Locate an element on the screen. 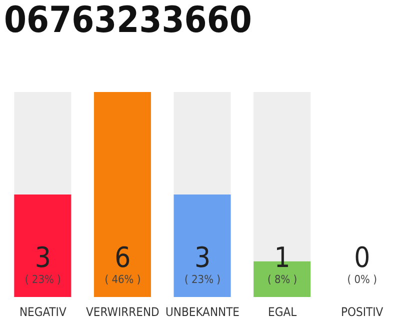 The height and width of the screenshot is (320, 410). chart-title: 06763233660 is located at coordinates (128, 20).